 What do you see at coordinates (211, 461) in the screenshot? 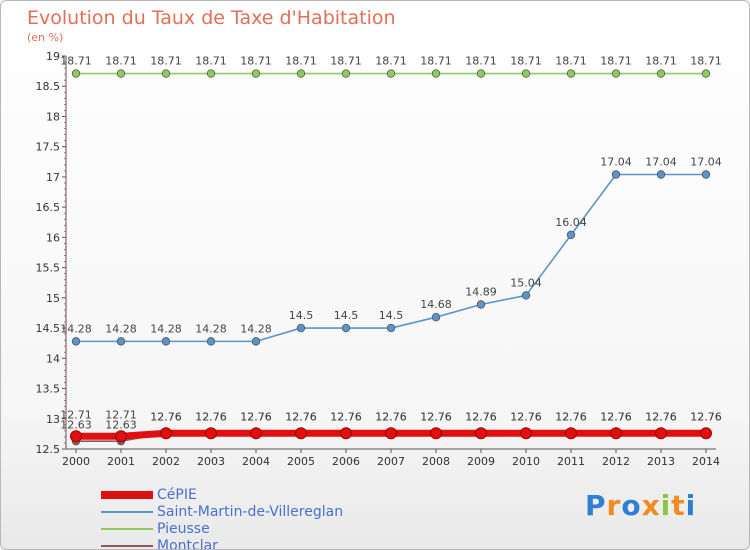
I see `x-tick-label: 2003` at bounding box center [211, 461].